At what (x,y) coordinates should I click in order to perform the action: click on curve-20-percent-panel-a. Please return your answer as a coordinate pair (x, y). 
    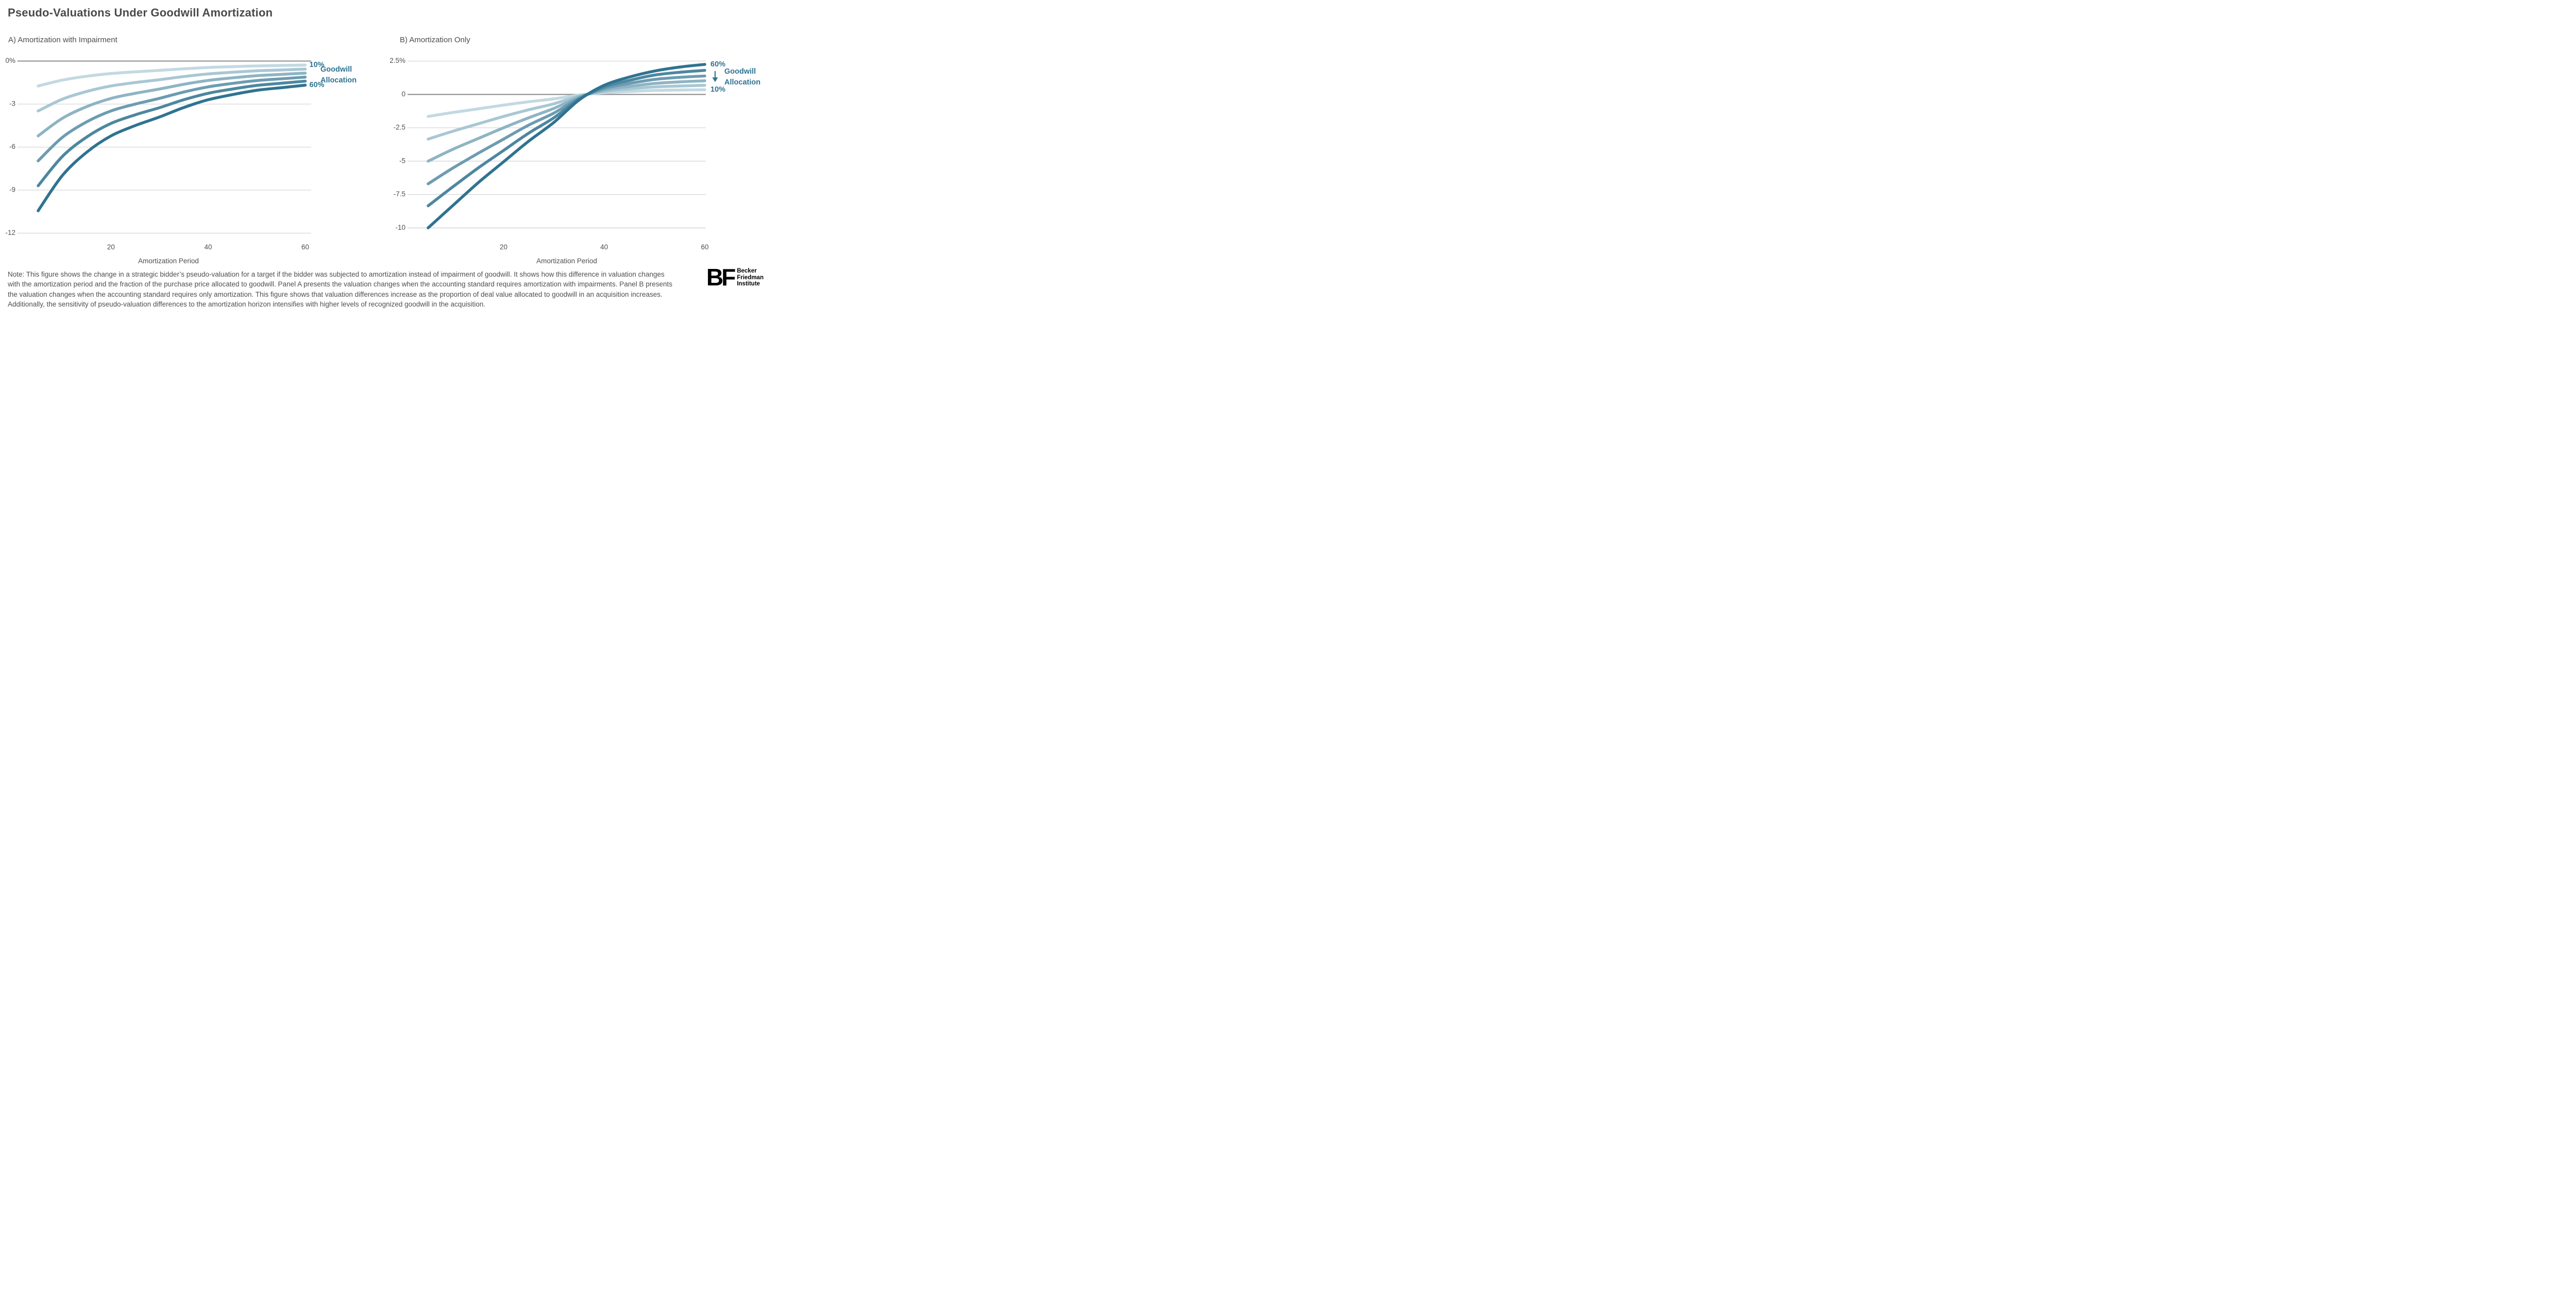
    Looking at the image, I should click on (172, 90).